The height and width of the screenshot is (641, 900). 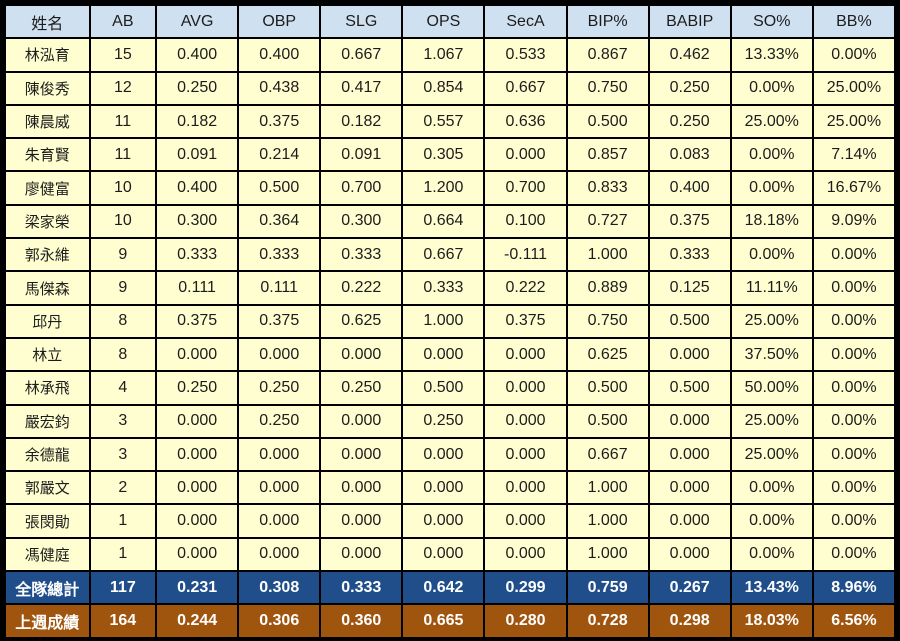 What do you see at coordinates (771, 55) in the screenshot?
I see `stat-cell: 13.33%` at bounding box center [771, 55].